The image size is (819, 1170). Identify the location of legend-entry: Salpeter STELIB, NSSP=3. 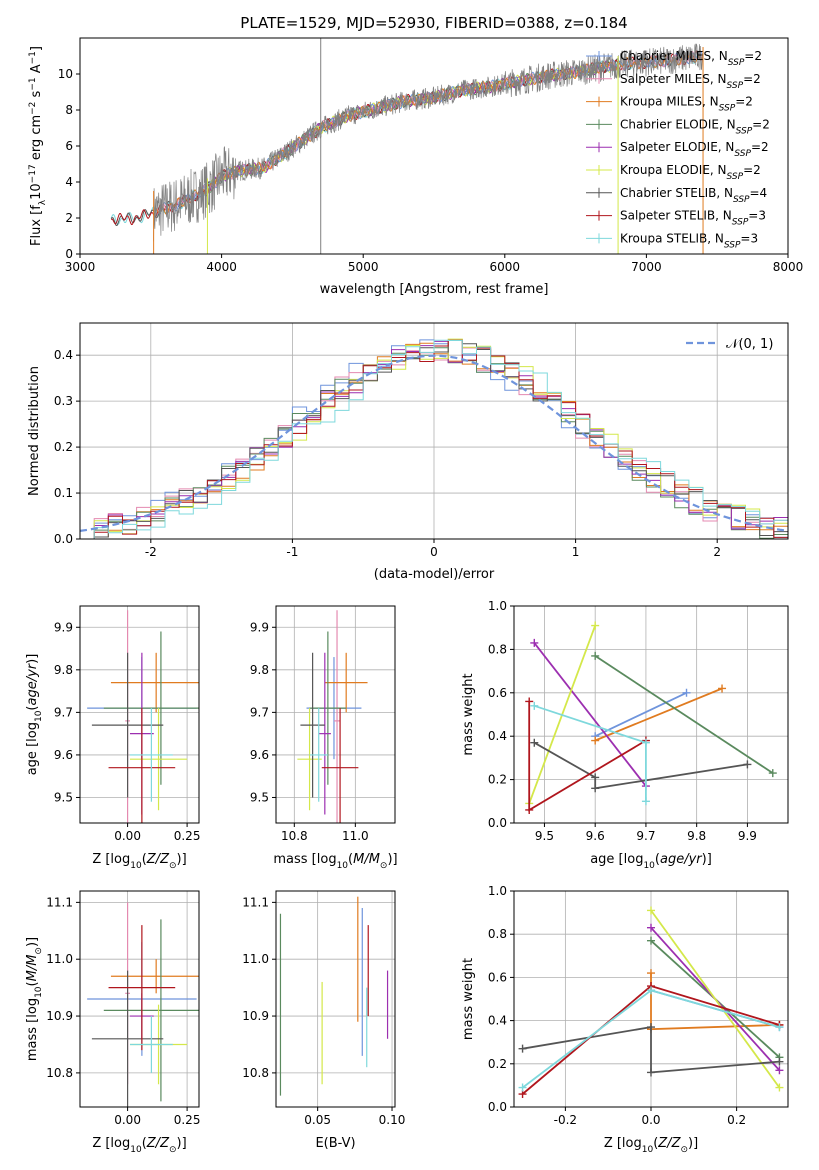
(693, 218).